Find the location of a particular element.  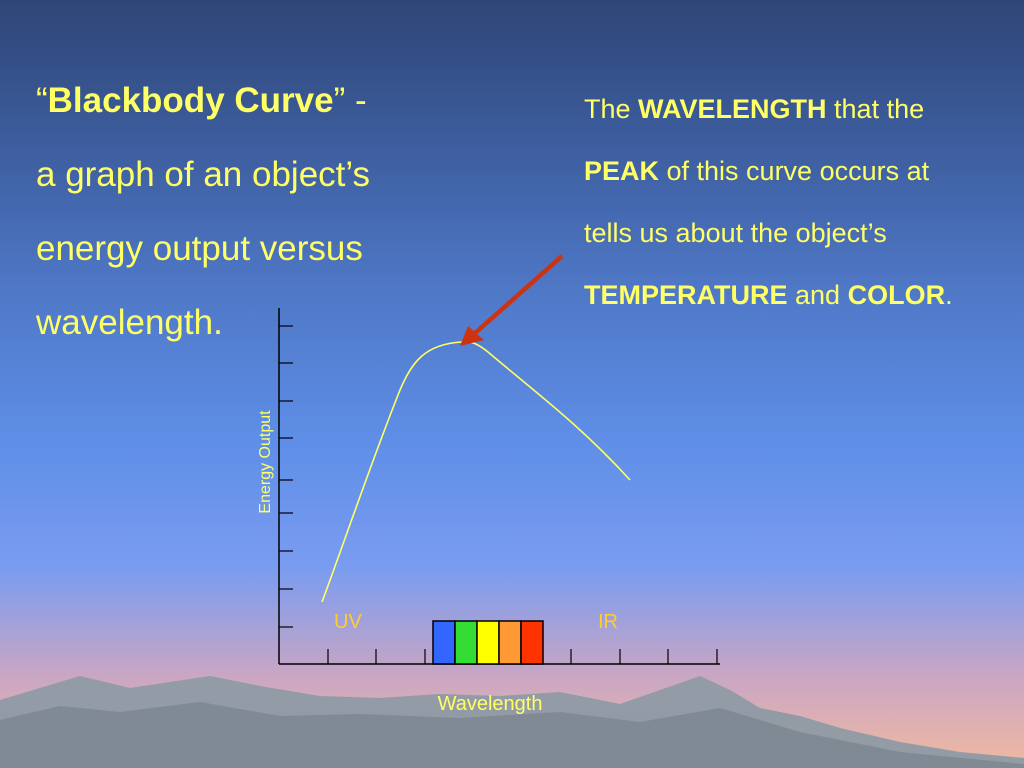

y-axis-ticks is located at coordinates (286, 476).